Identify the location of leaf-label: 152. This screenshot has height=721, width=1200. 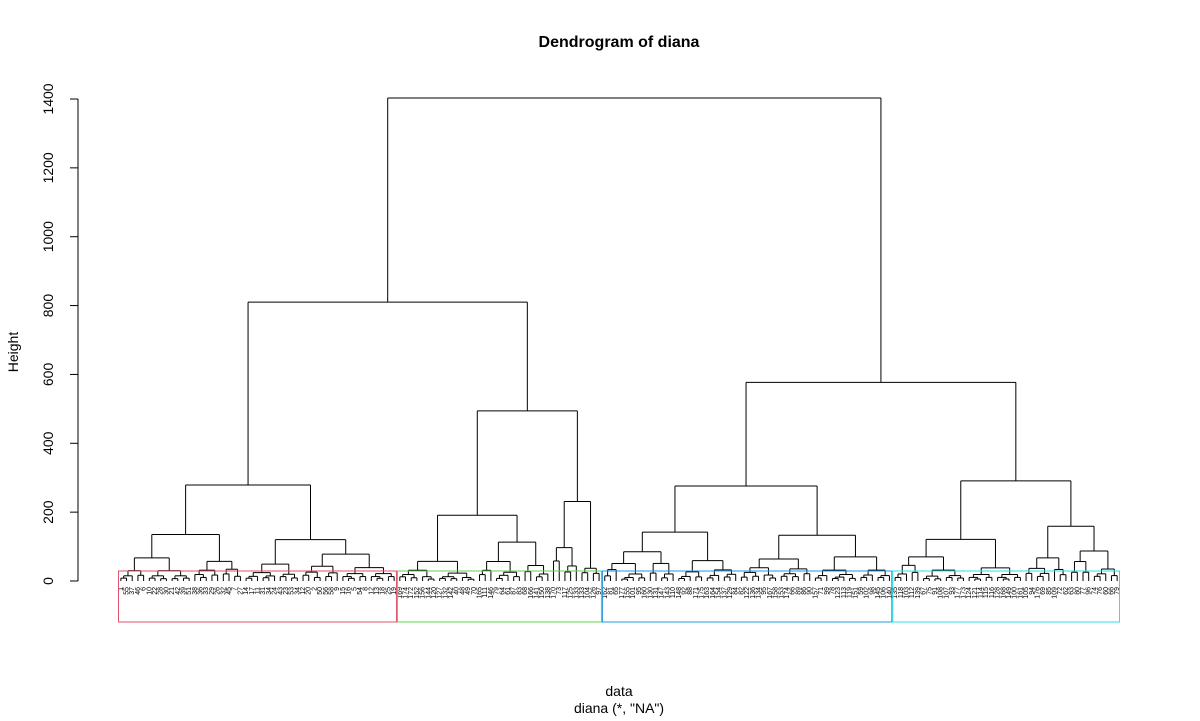
(417, 593).